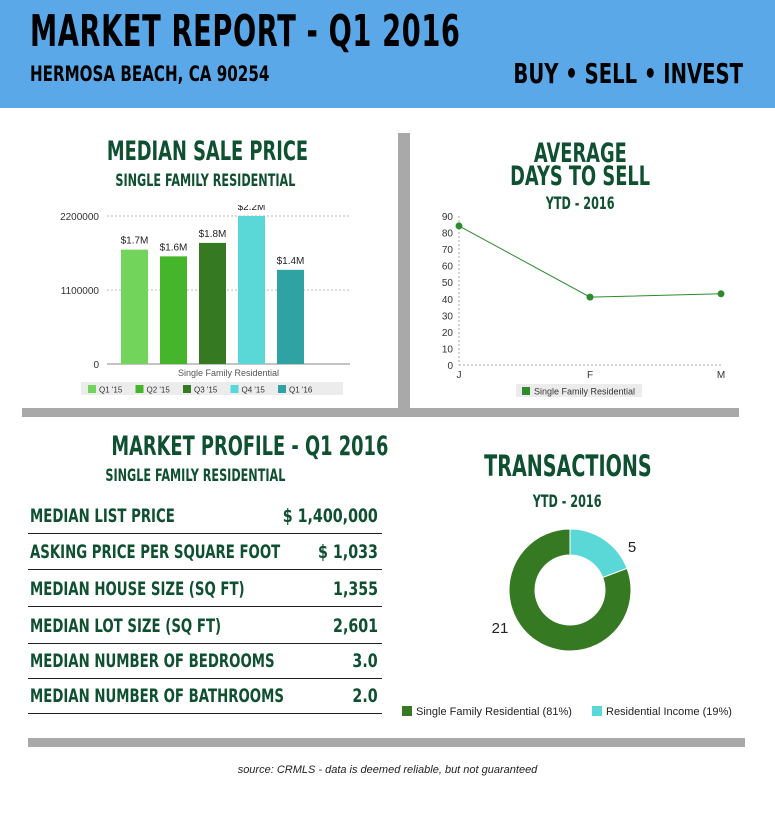 This screenshot has height=825, width=775. I want to click on line-x-tick-label: M, so click(721, 375).